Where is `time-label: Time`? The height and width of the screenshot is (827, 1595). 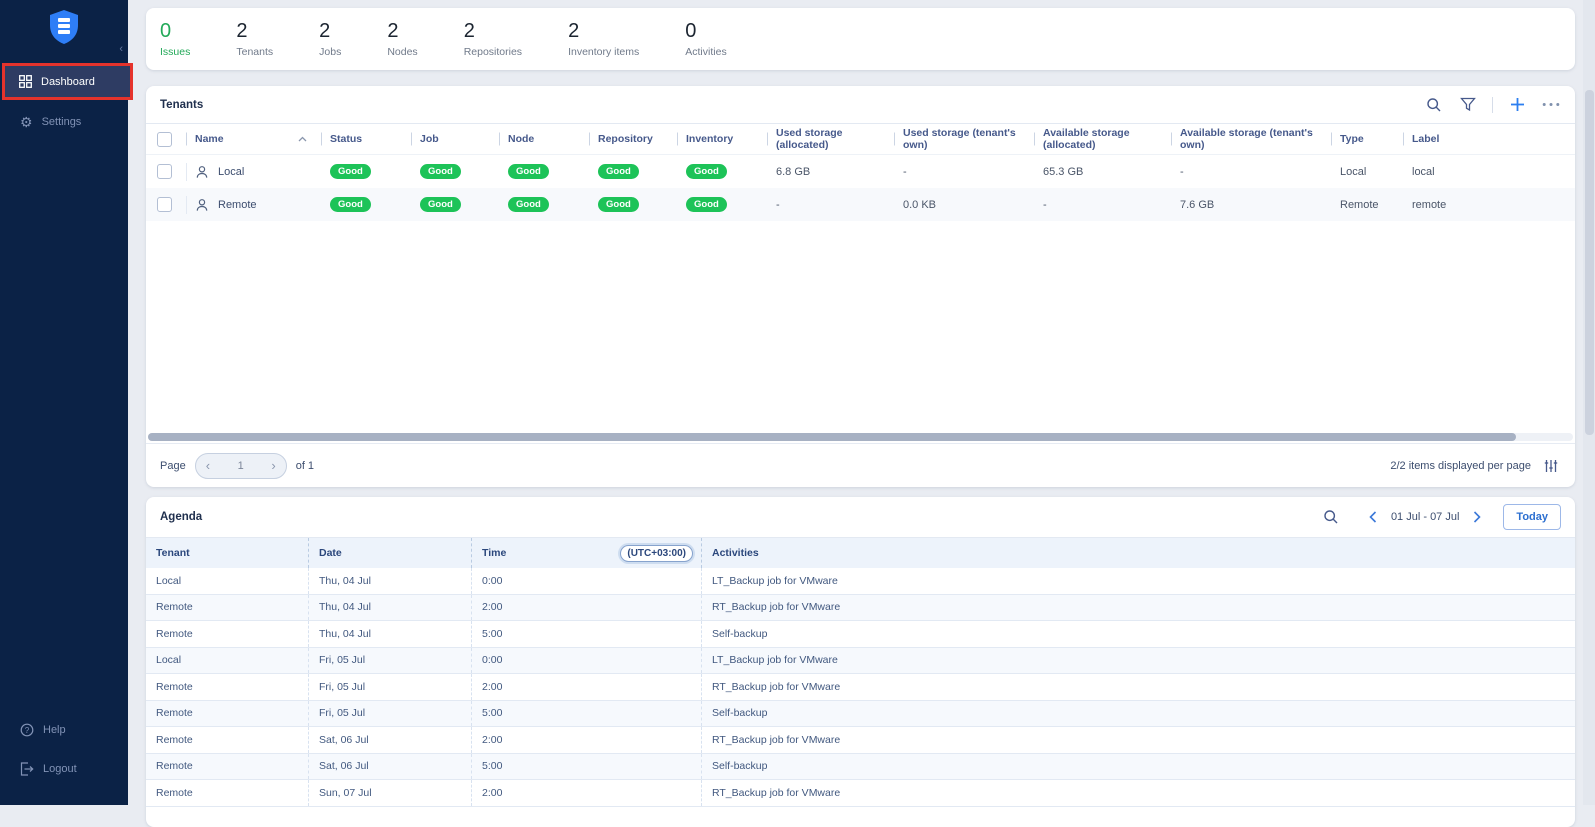 time-label: Time is located at coordinates (494, 553).